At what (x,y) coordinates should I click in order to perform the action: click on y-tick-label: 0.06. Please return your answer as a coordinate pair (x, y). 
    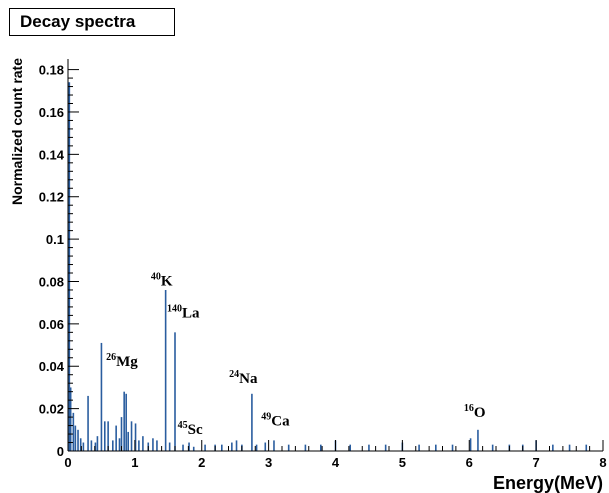
    Looking at the image, I should click on (51, 324).